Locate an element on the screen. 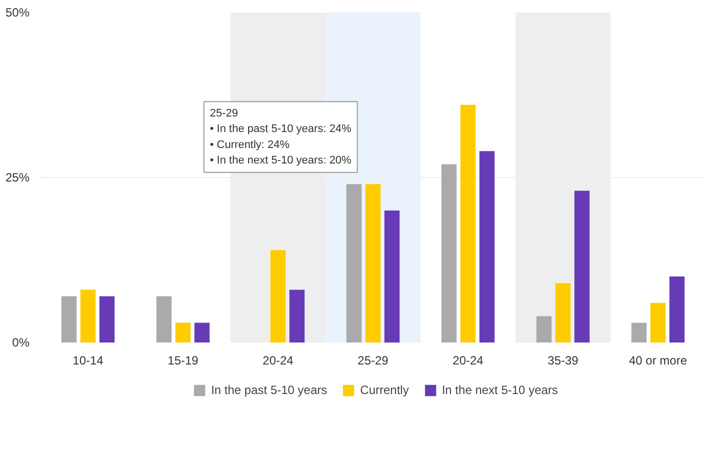  y-tick-label: 25% is located at coordinates (17, 177).